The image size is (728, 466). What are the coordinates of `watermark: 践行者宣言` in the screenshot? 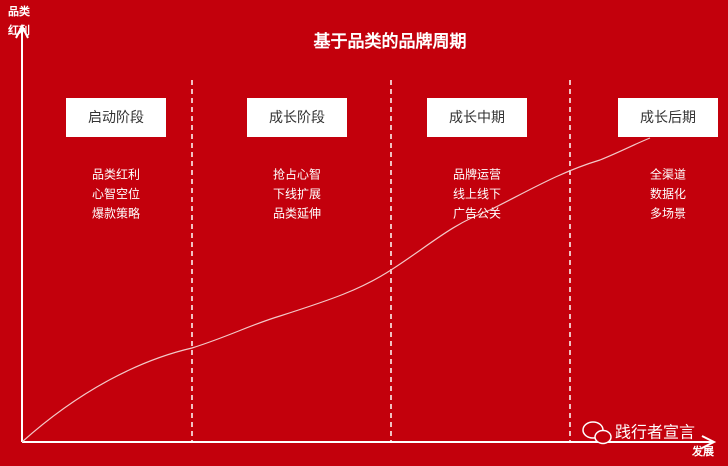 It's located at (655, 432).